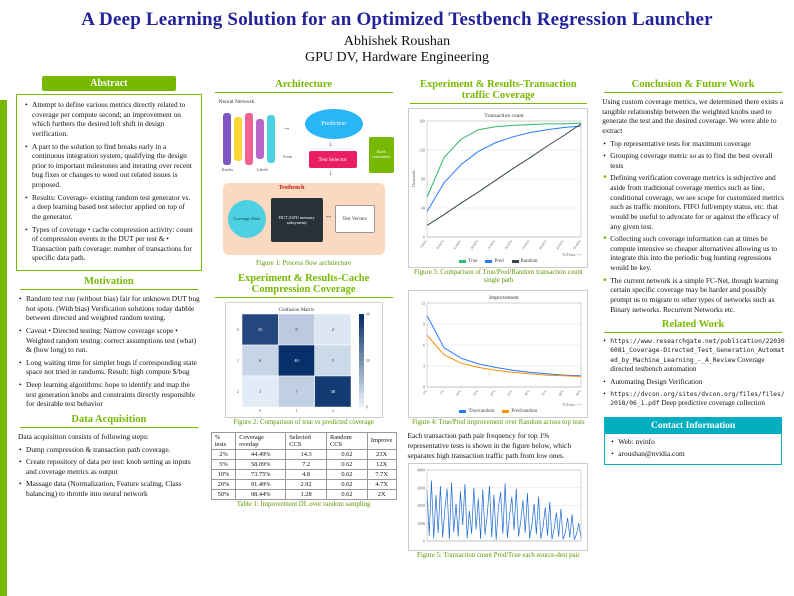  What do you see at coordinates (261, 484) in the screenshot?
I see `table-cell: 91.49%` at bounding box center [261, 484].